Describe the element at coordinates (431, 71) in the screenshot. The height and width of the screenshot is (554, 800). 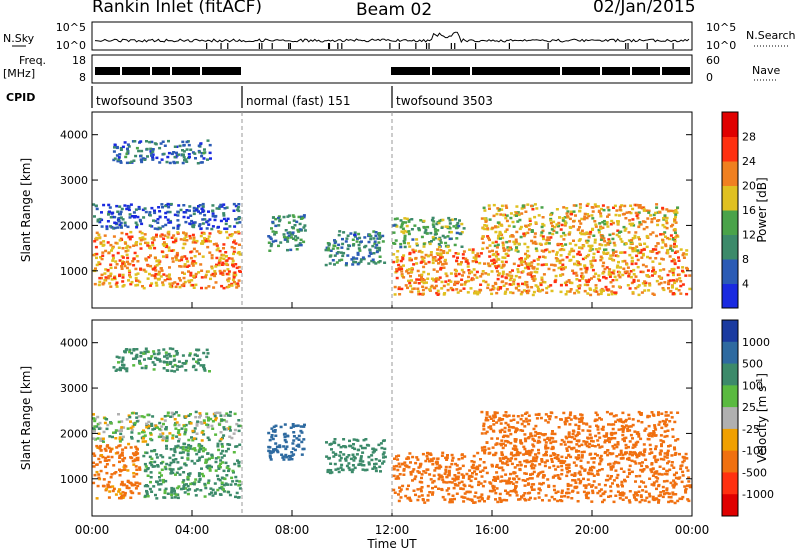
I see `freq-gap` at that location.